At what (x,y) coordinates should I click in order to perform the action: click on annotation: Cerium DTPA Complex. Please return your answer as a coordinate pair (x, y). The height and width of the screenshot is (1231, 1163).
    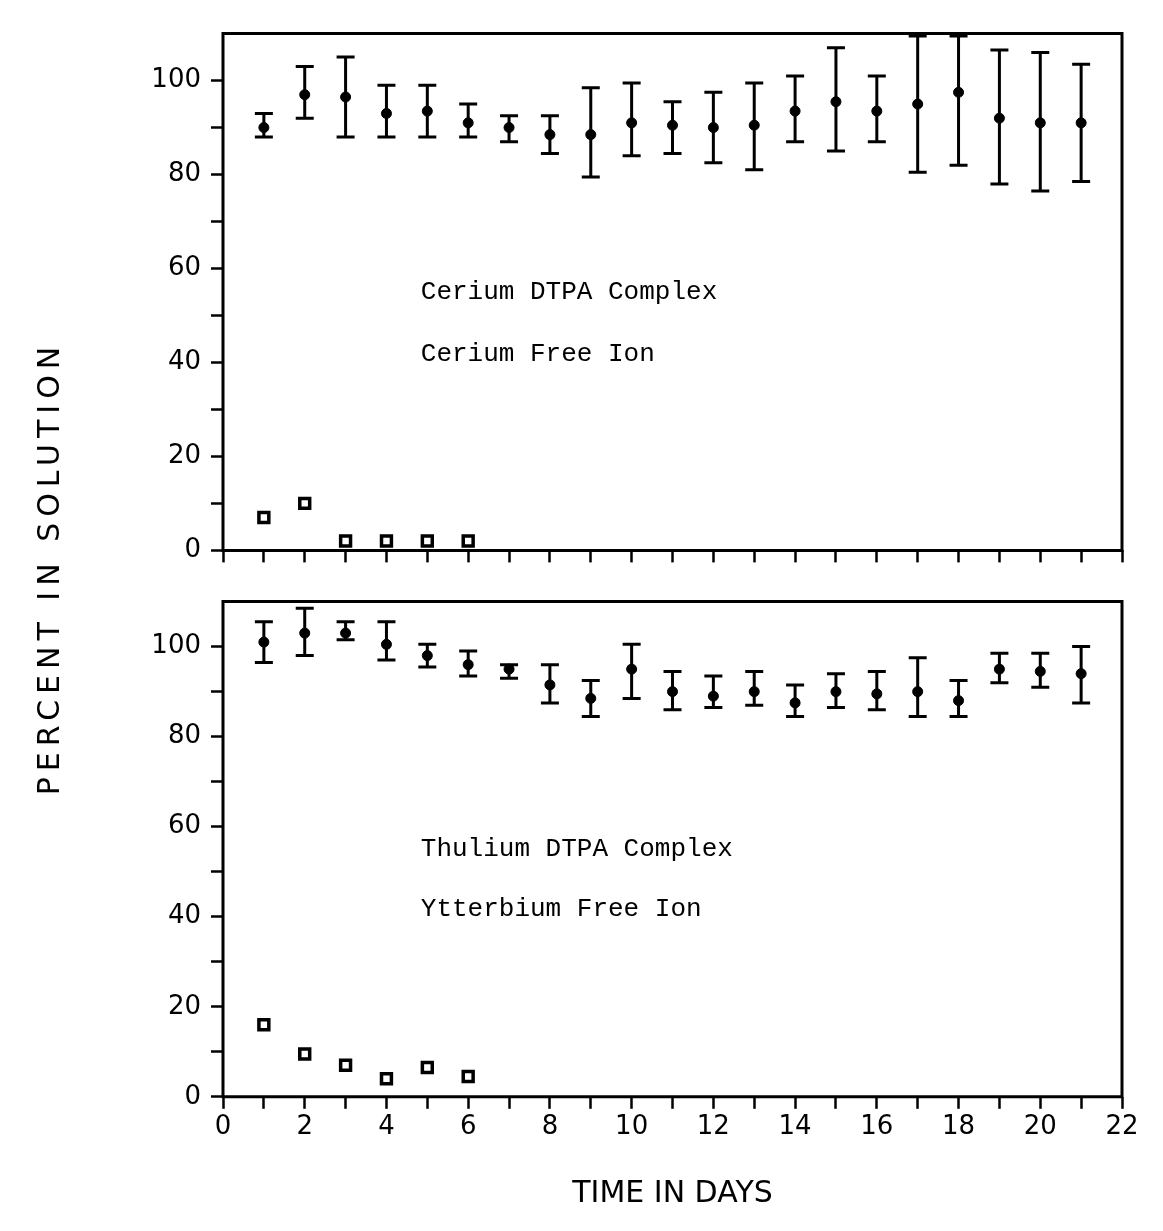
    Looking at the image, I should click on (569, 291).